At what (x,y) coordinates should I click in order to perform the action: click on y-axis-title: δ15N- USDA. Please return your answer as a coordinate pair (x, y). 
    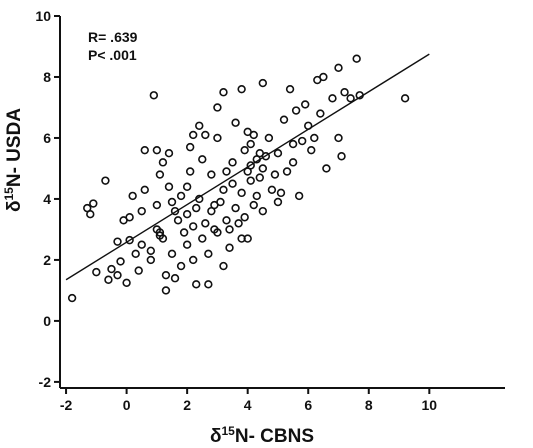
    Looking at the image, I should click on (13, 160).